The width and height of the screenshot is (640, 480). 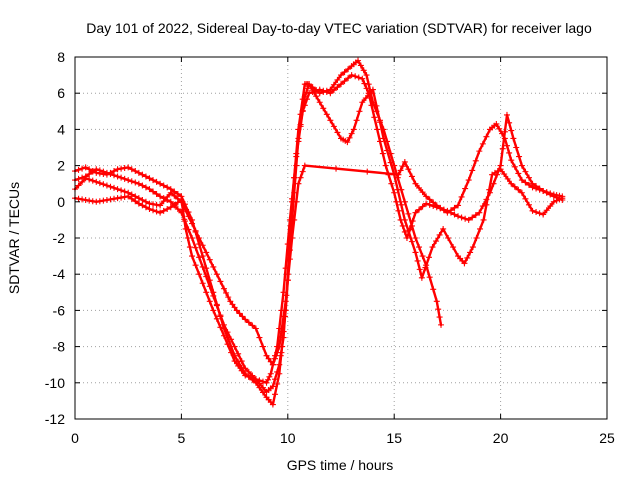 I want to click on x-tick-label: 15, so click(x=394, y=438).